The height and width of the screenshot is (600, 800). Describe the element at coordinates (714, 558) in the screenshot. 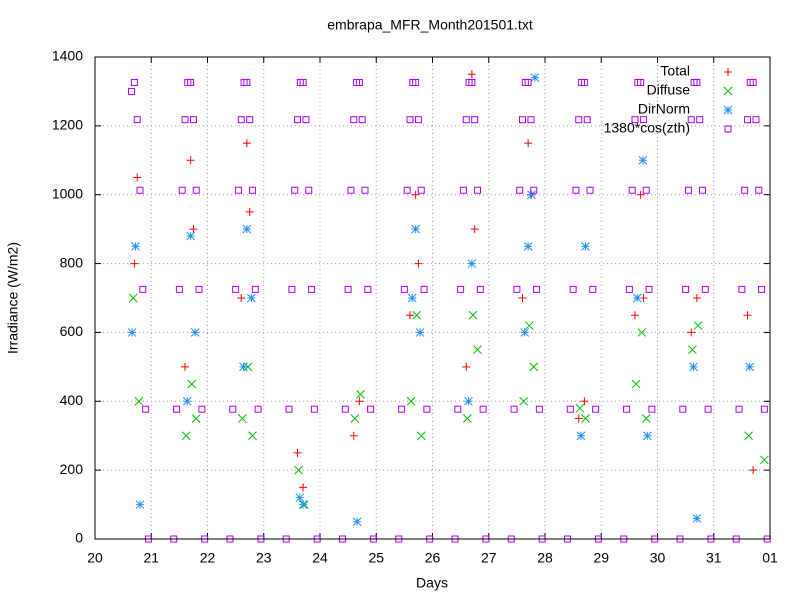

I see `x-tick-label: 31` at that location.